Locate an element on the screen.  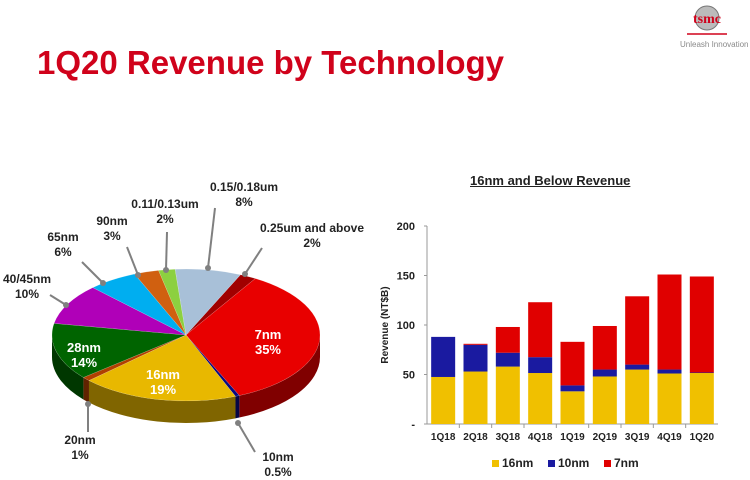
bar-7nm-3Q19 is located at coordinates (637, 330).